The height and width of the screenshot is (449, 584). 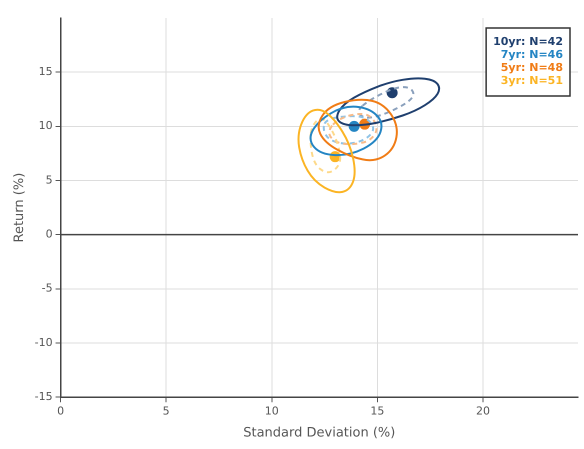 I want to click on x-axis-title: Standard Deviation (%), so click(x=319, y=433).